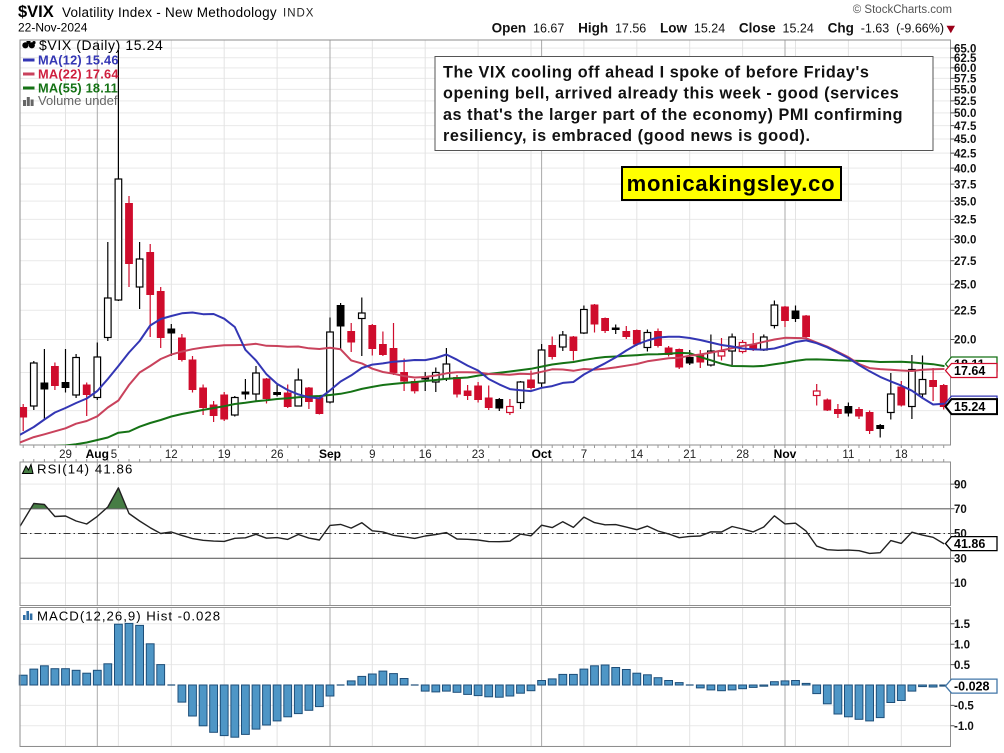  I want to click on svg-text: 22.5, so click(965, 312).